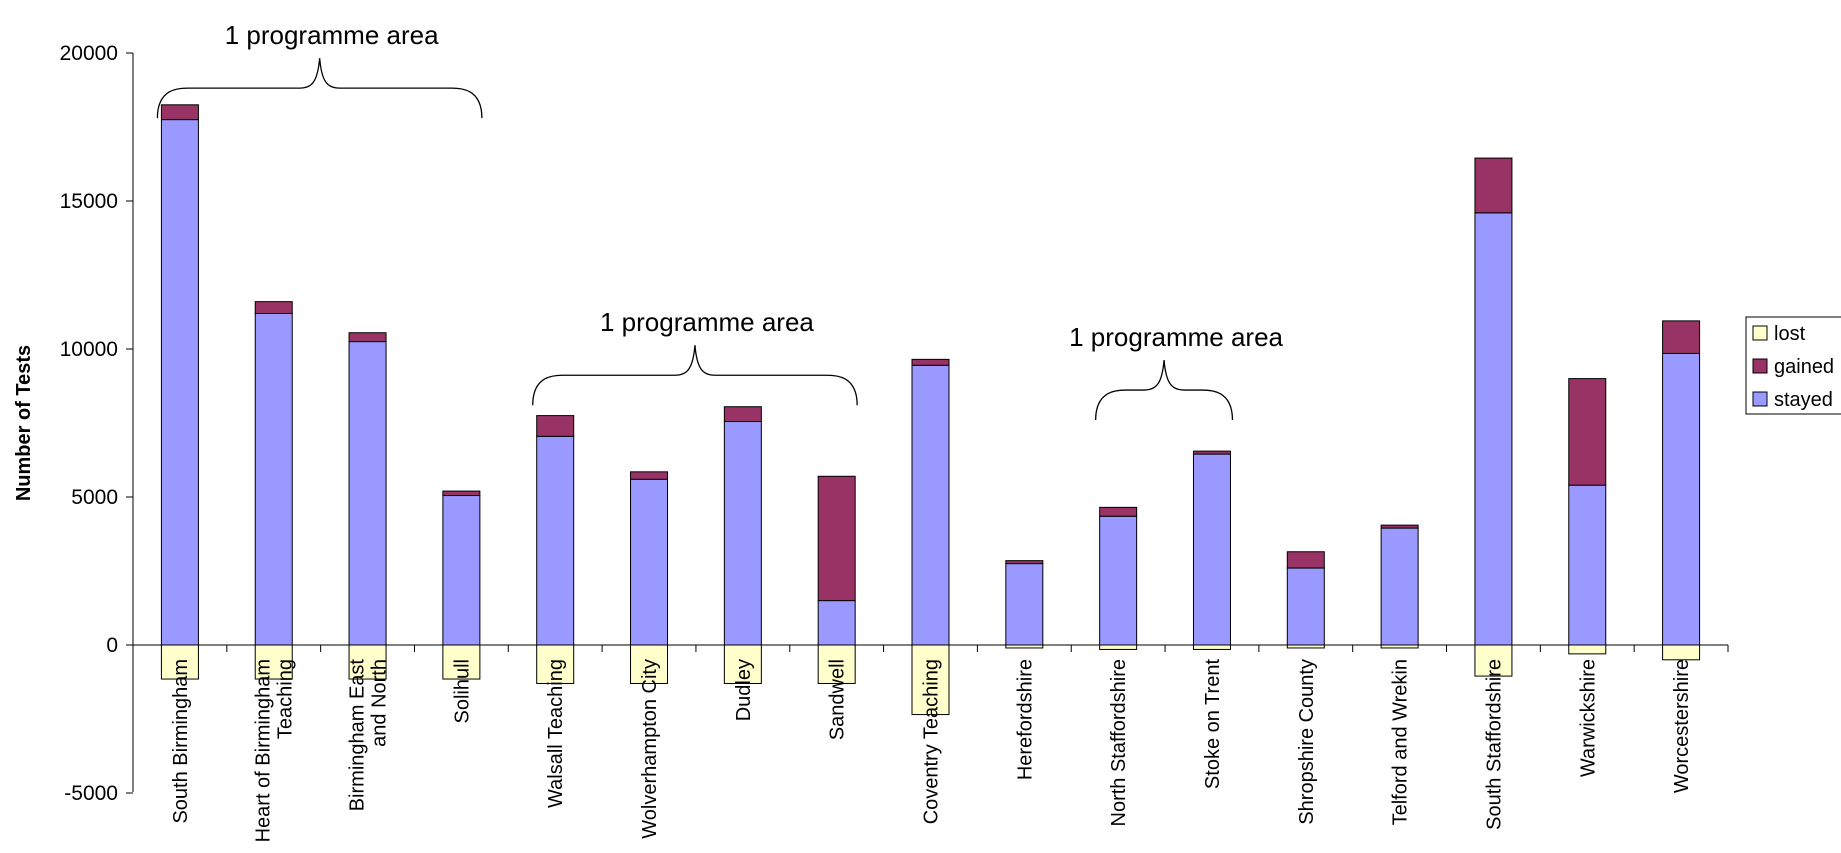  I want to click on legend-label-stayed: stayed, so click(1803, 400).